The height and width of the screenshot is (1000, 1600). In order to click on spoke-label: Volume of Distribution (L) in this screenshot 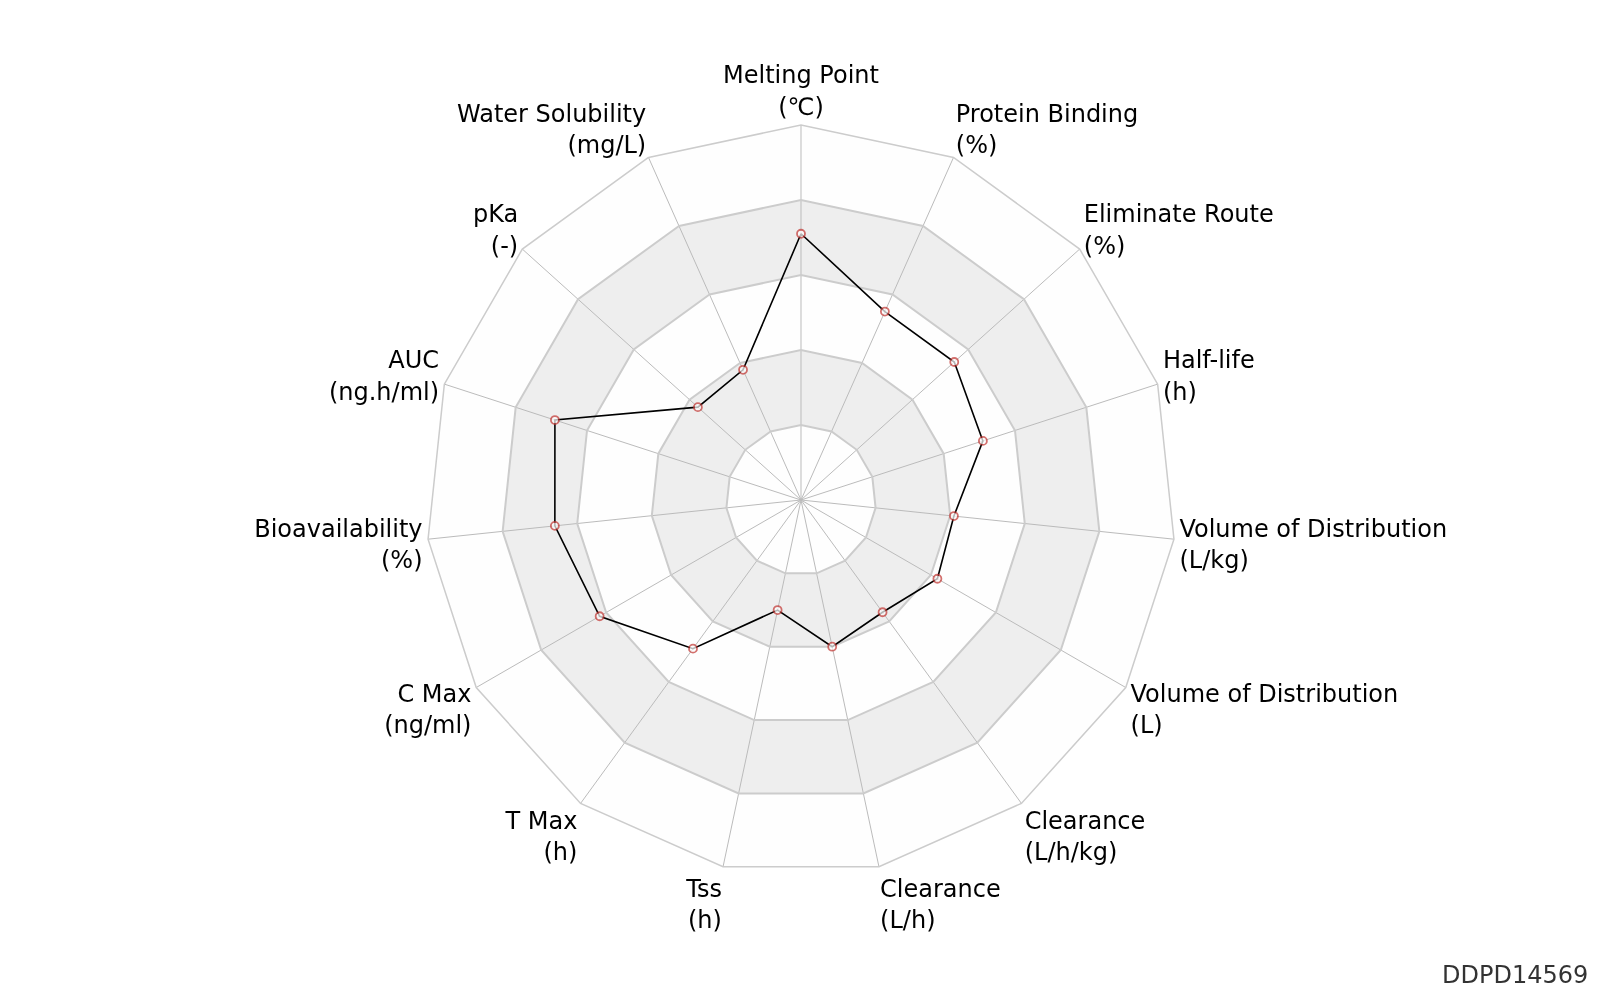, I will do `click(1264, 709)`.